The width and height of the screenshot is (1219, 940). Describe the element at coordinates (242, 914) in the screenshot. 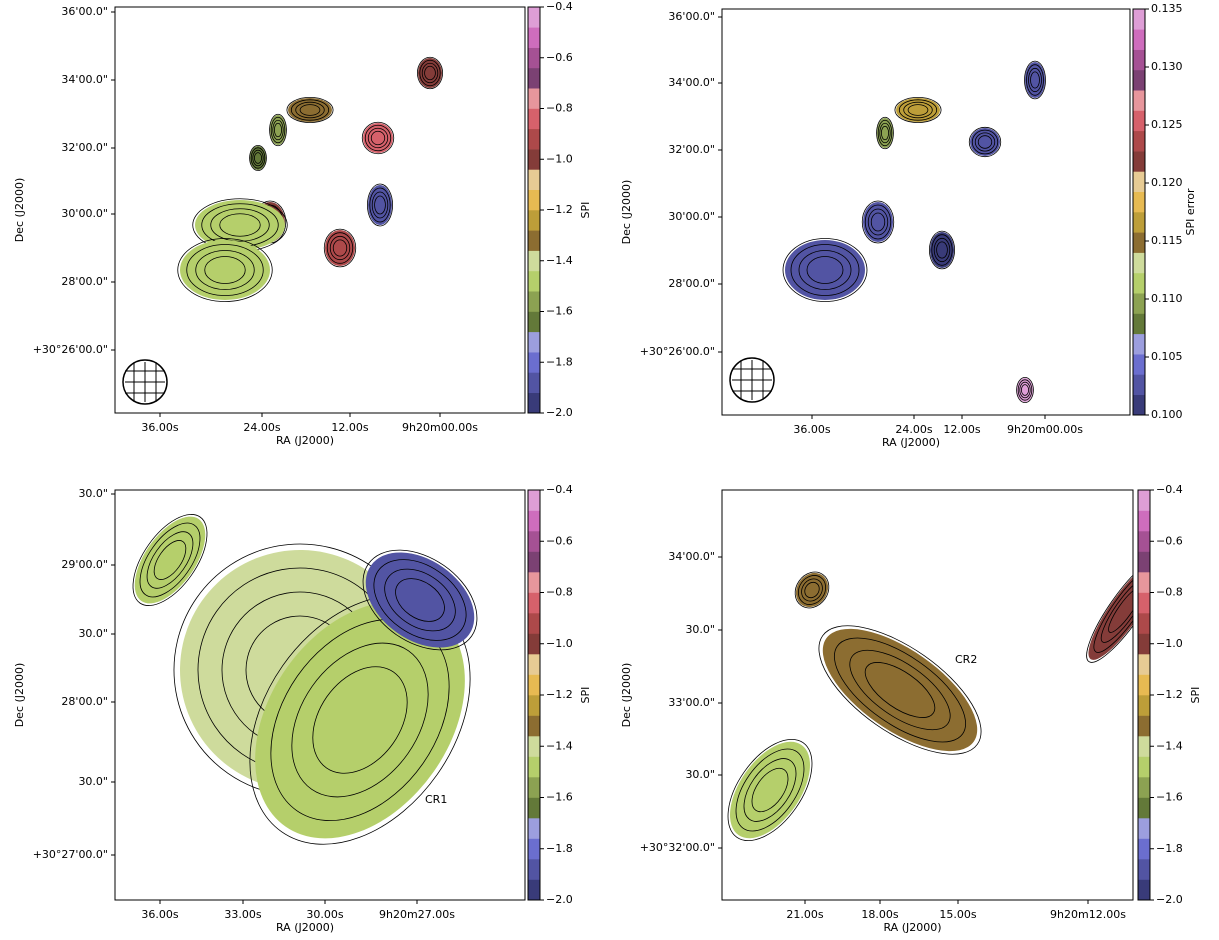

I see `x-tick-label: 33.00s` at that location.